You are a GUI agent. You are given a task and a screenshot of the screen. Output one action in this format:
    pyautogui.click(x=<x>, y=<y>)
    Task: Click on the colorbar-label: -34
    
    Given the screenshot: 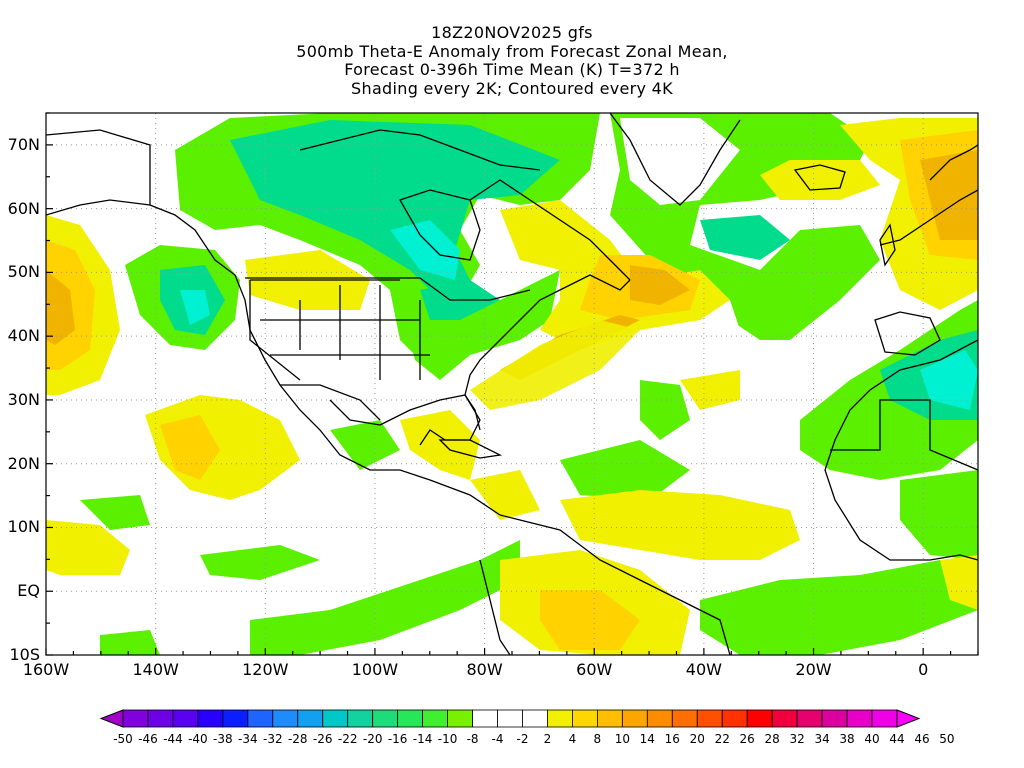 What is the action you would take?
    pyautogui.click(x=248, y=739)
    